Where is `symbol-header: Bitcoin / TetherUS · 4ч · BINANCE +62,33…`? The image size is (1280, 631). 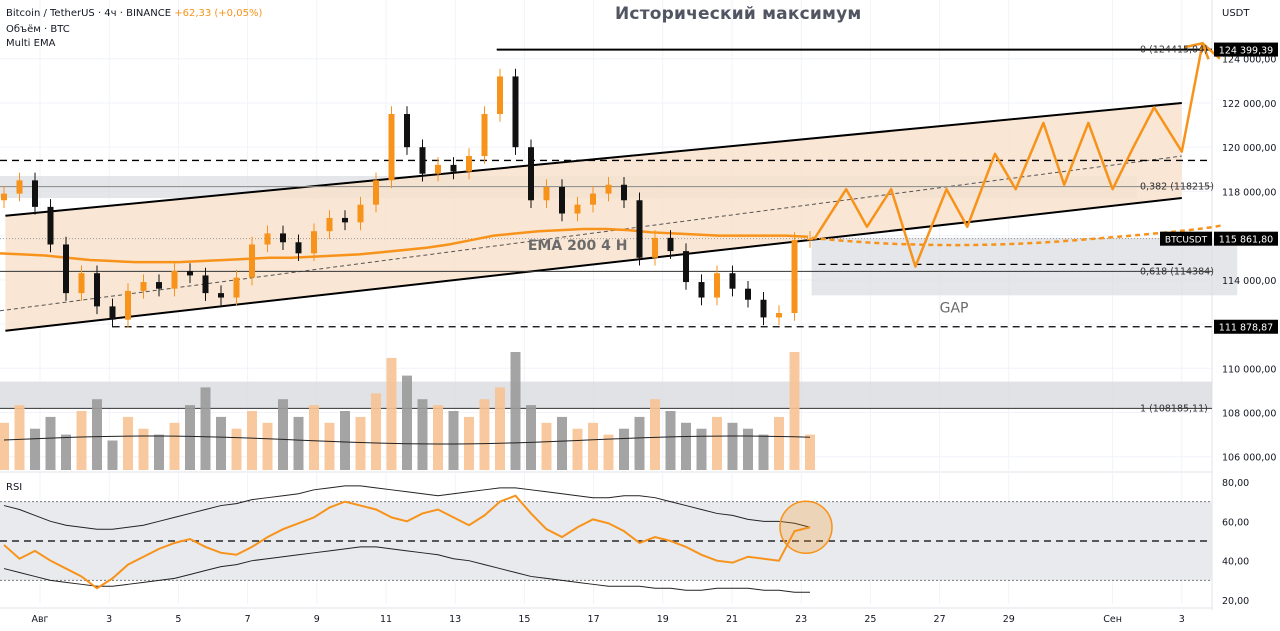
symbol-header: Bitcoin / TetherUS · 4ч · BINANCE +62,33… is located at coordinates (134, 14).